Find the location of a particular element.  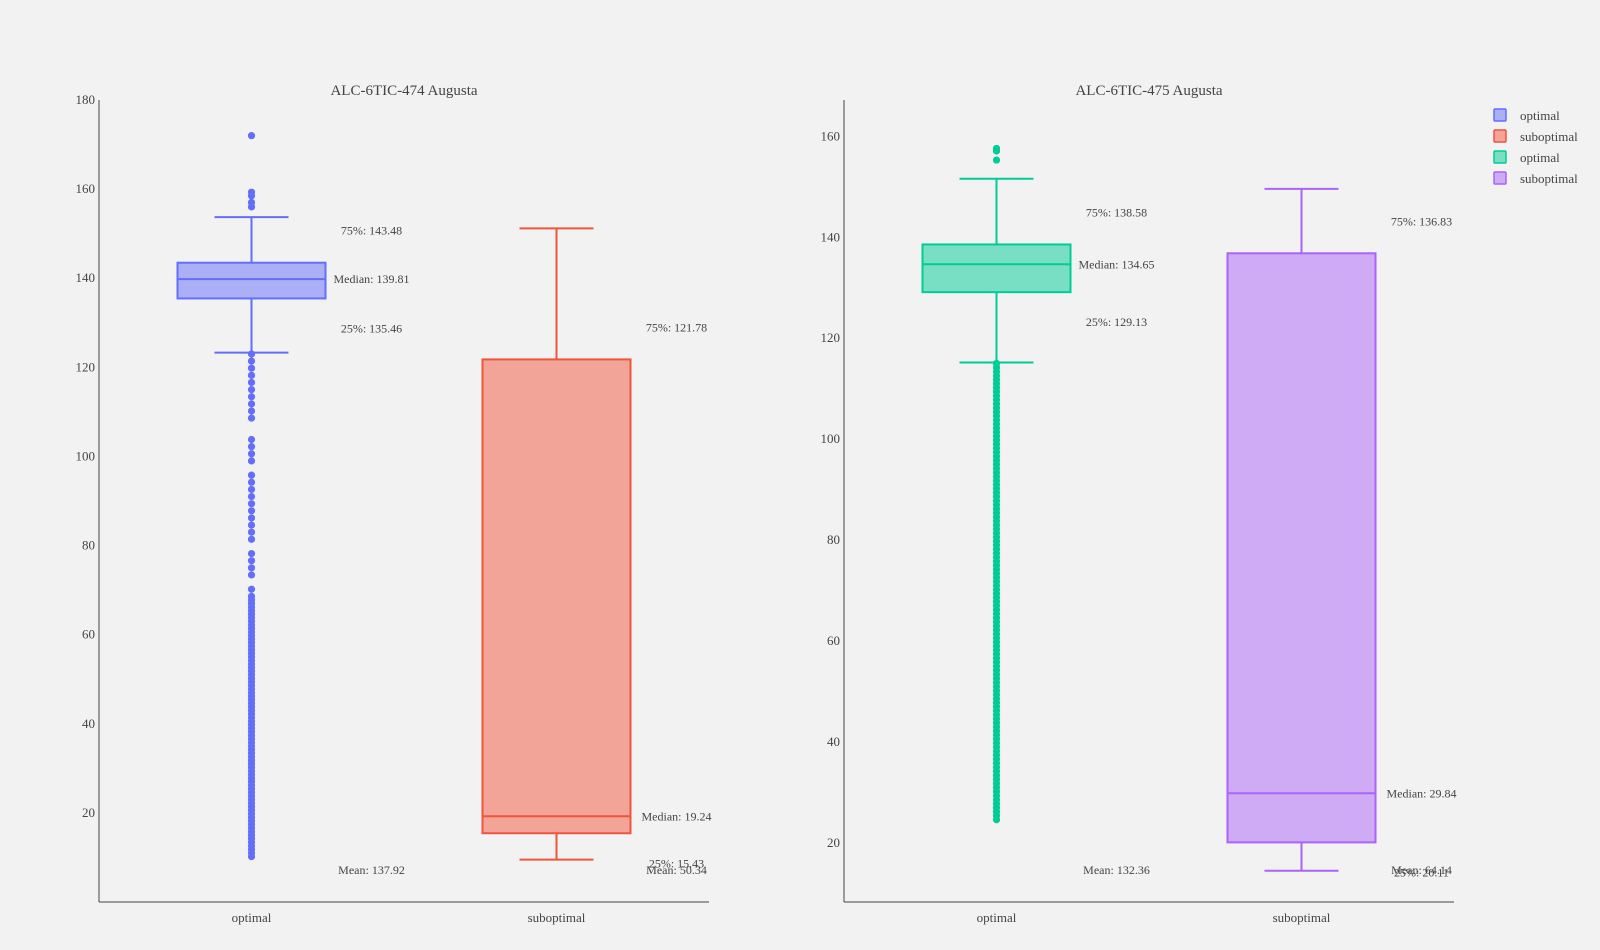

annotation-mean: Mean: 137.92 is located at coordinates (371, 870).